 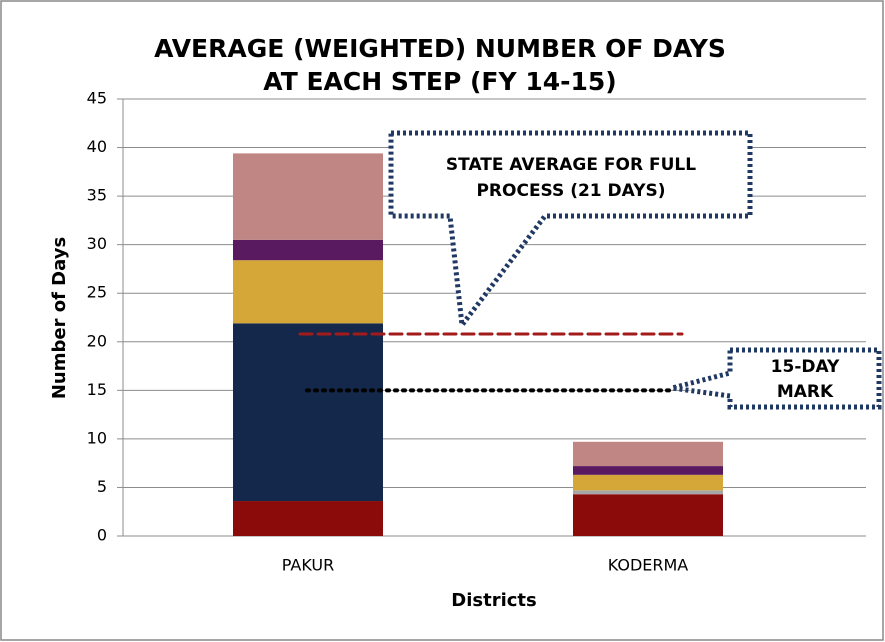 I want to click on x-tick-label: PAKUR, so click(x=308, y=565).